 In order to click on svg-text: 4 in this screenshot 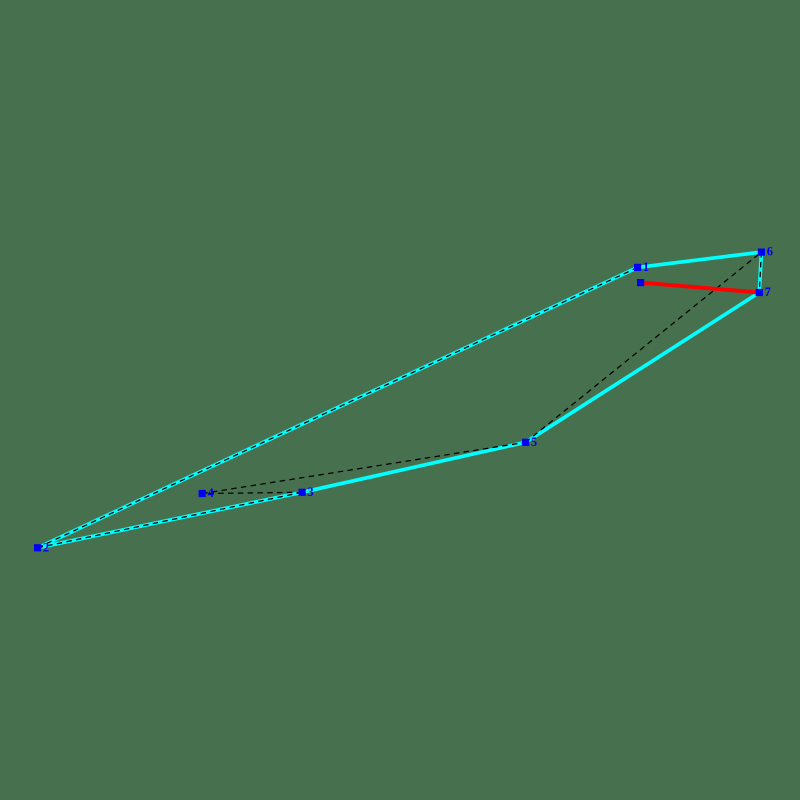, I will do `click(211, 493)`.